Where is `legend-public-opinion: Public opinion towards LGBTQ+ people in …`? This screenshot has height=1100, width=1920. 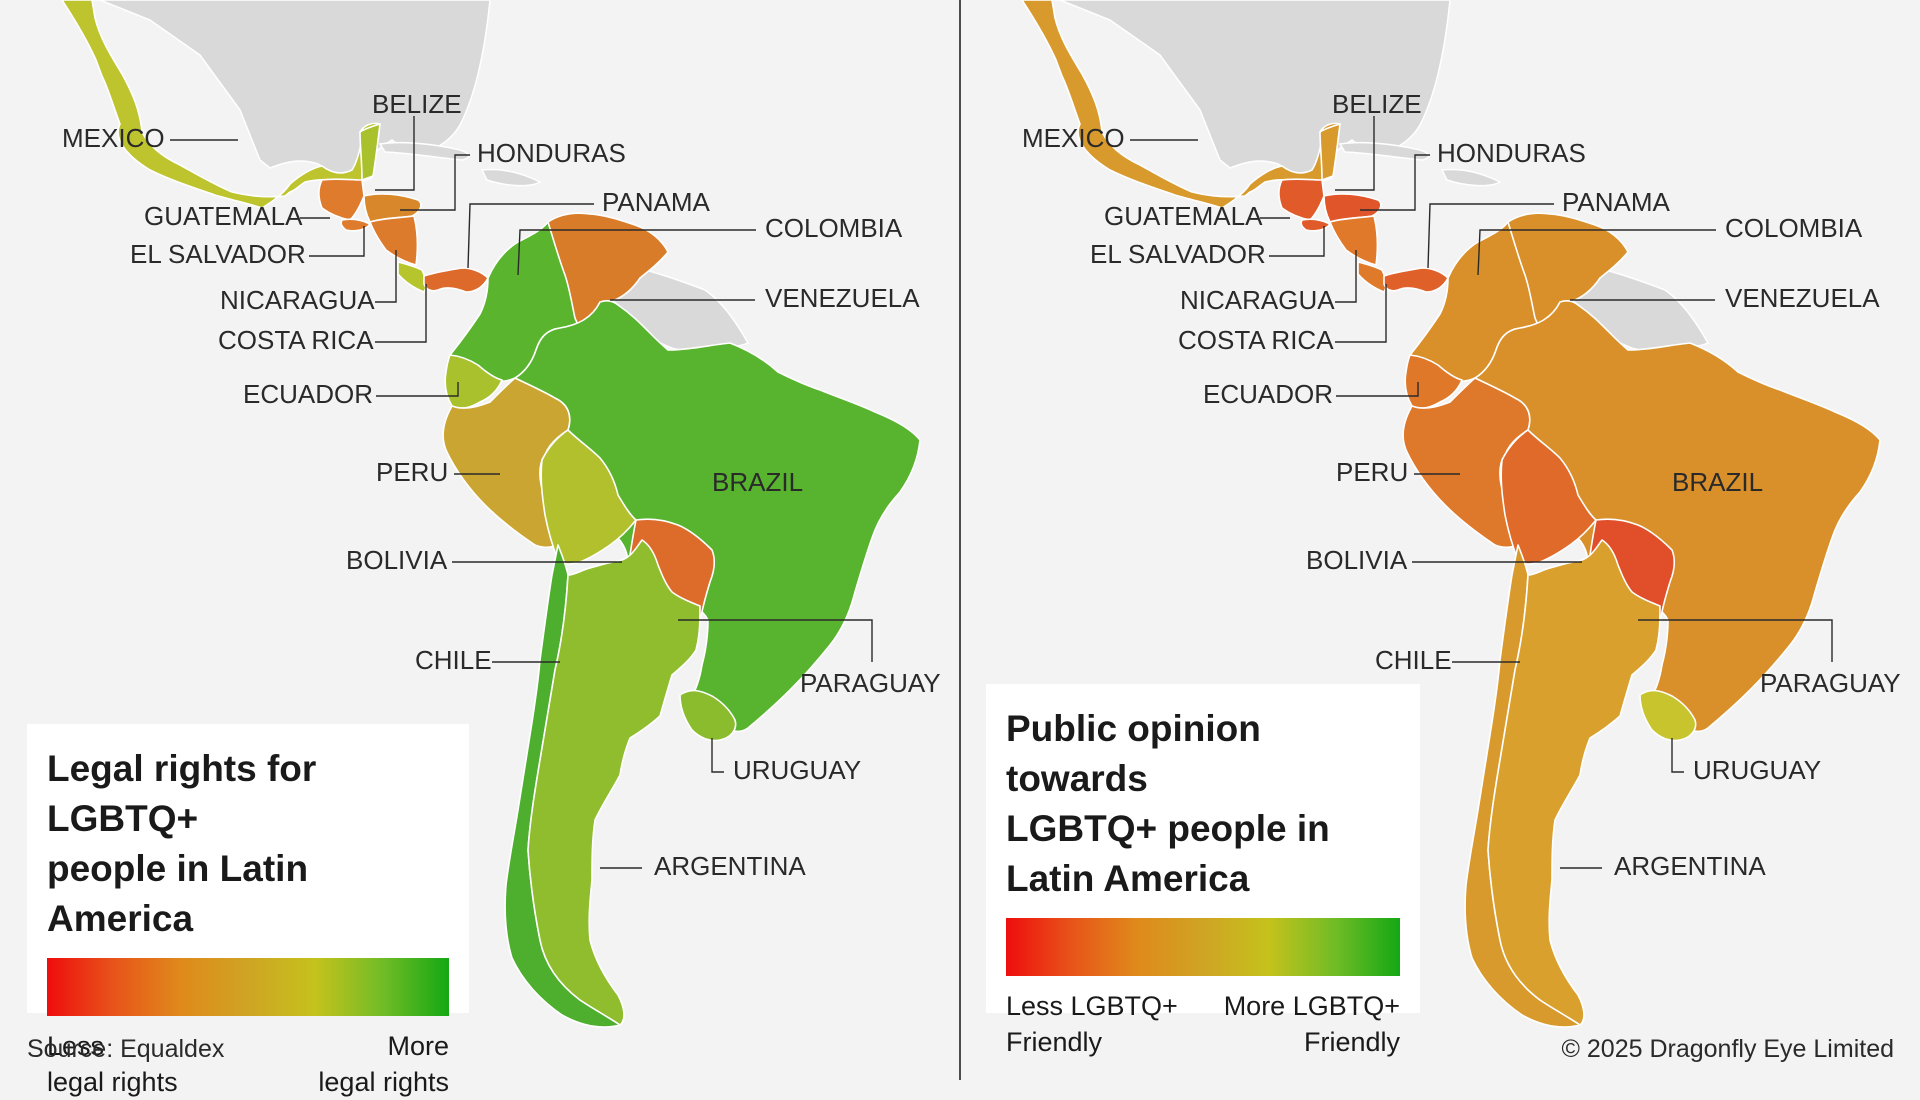 legend-public-opinion: Public opinion towards LGBTQ+ people in … is located at coordinates (1203, 870).